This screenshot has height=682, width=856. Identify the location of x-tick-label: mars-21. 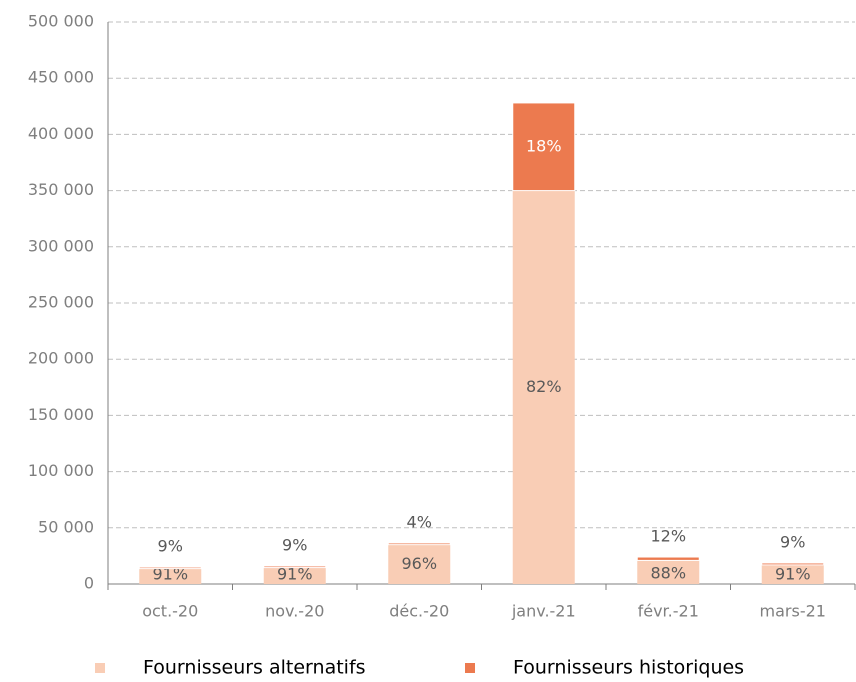
(793, 611).